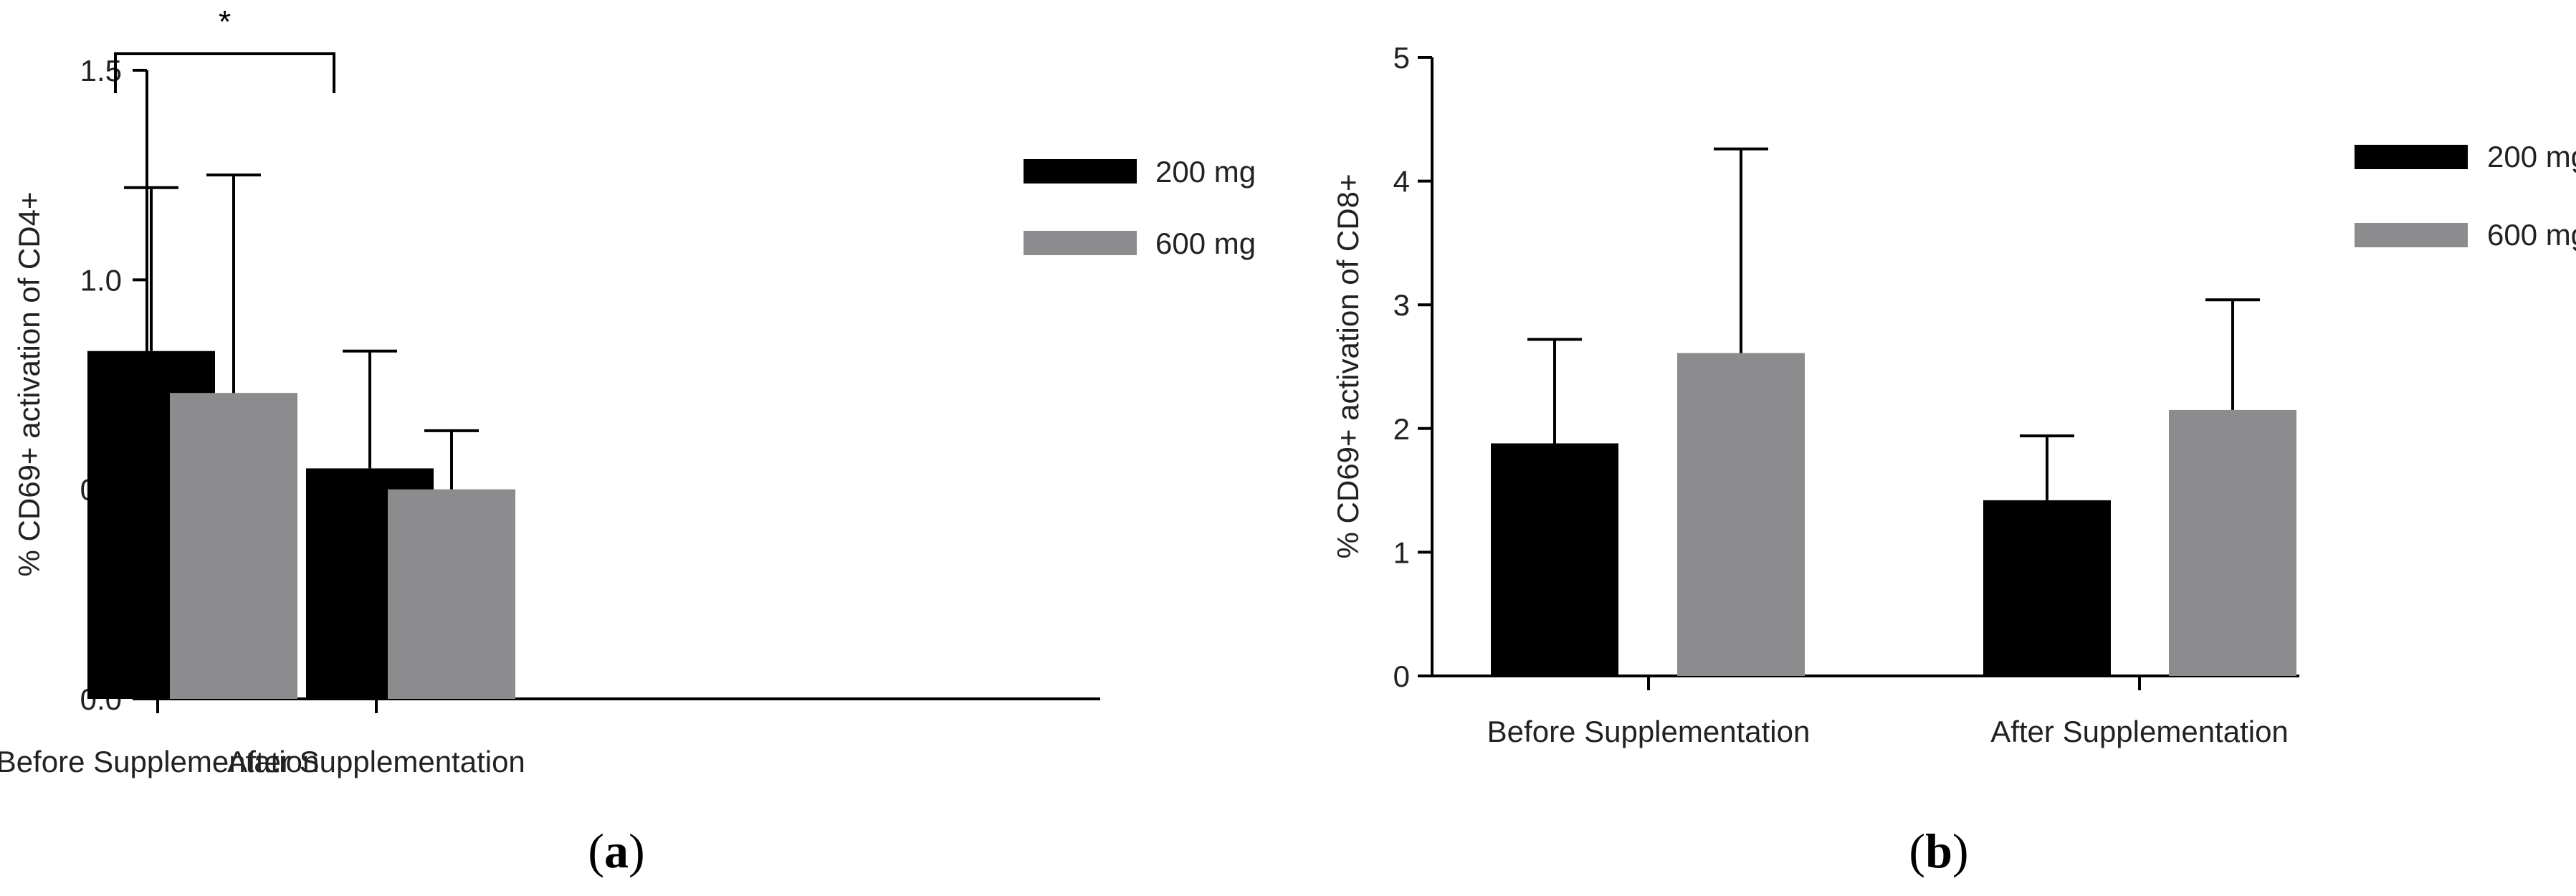  I want to click on significance-star: *, so click(225, 22).